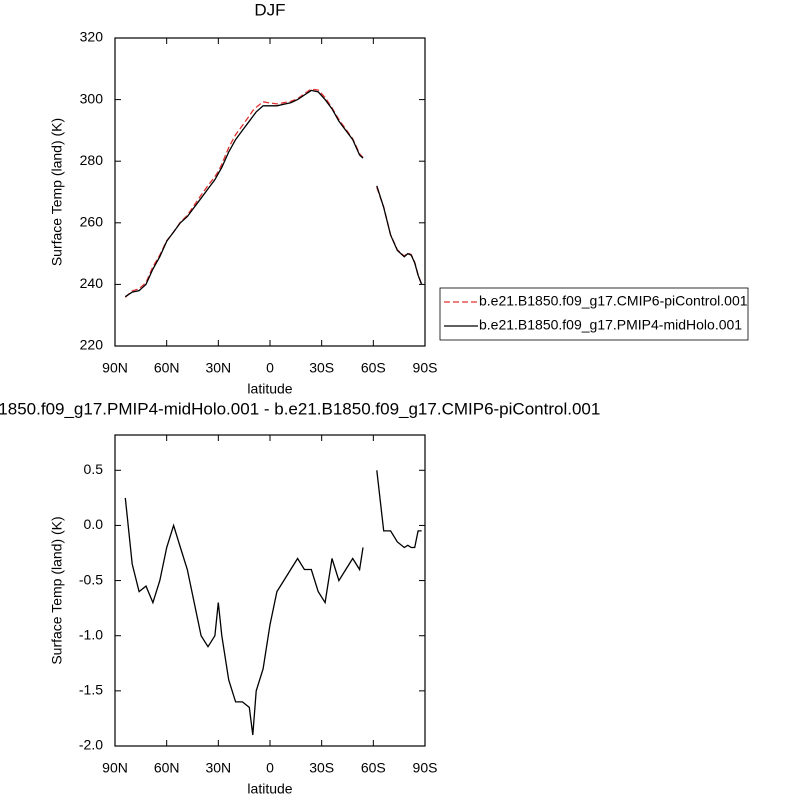  I want to click on legend-box, so click(594, 314).